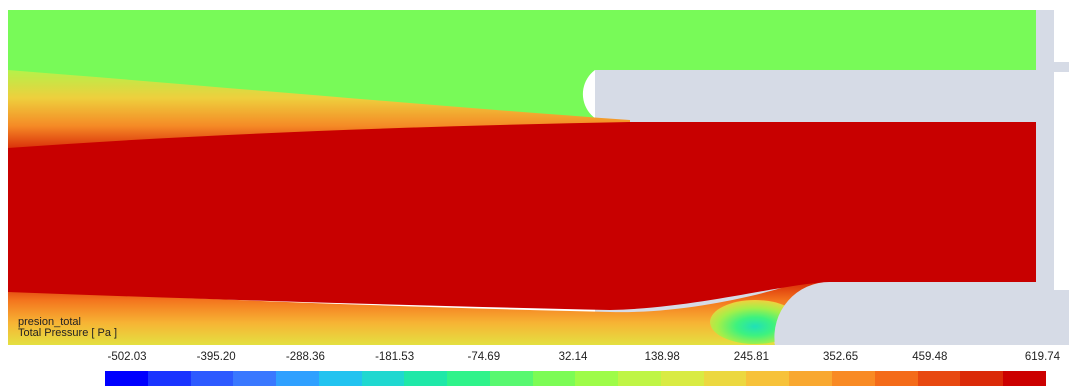  Describe the element at coordinates (921, 313) in the screenshot. I see `lower-wall-lip` at that location.